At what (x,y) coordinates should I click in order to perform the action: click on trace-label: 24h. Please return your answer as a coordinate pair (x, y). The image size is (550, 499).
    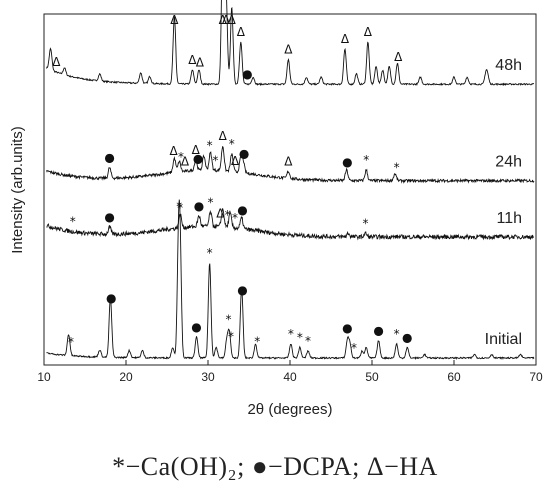
    Looking at the image, I should click on (508, 162).